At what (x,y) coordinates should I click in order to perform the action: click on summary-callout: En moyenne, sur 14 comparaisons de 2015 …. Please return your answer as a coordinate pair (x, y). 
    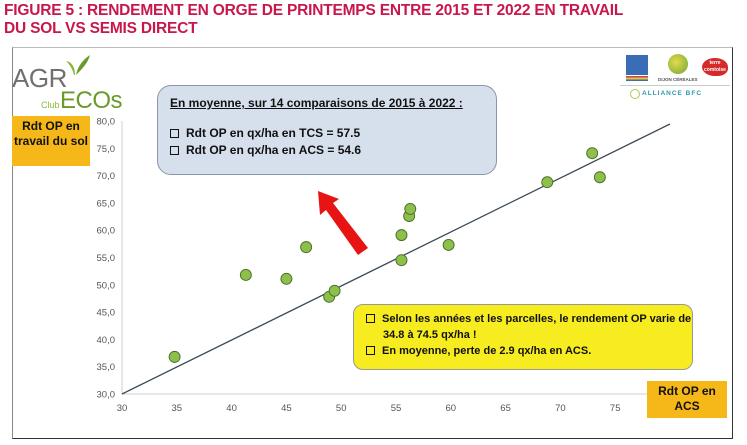
    Looking at the image, I should click on (327, 130).